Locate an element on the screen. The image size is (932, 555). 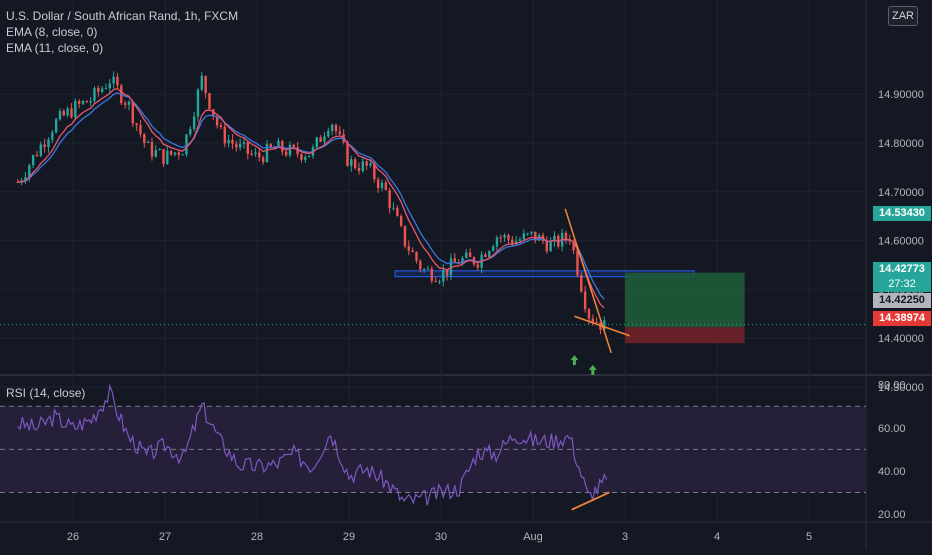
rsi-tick-label: 80.00 is located at coordinates (892, 386).